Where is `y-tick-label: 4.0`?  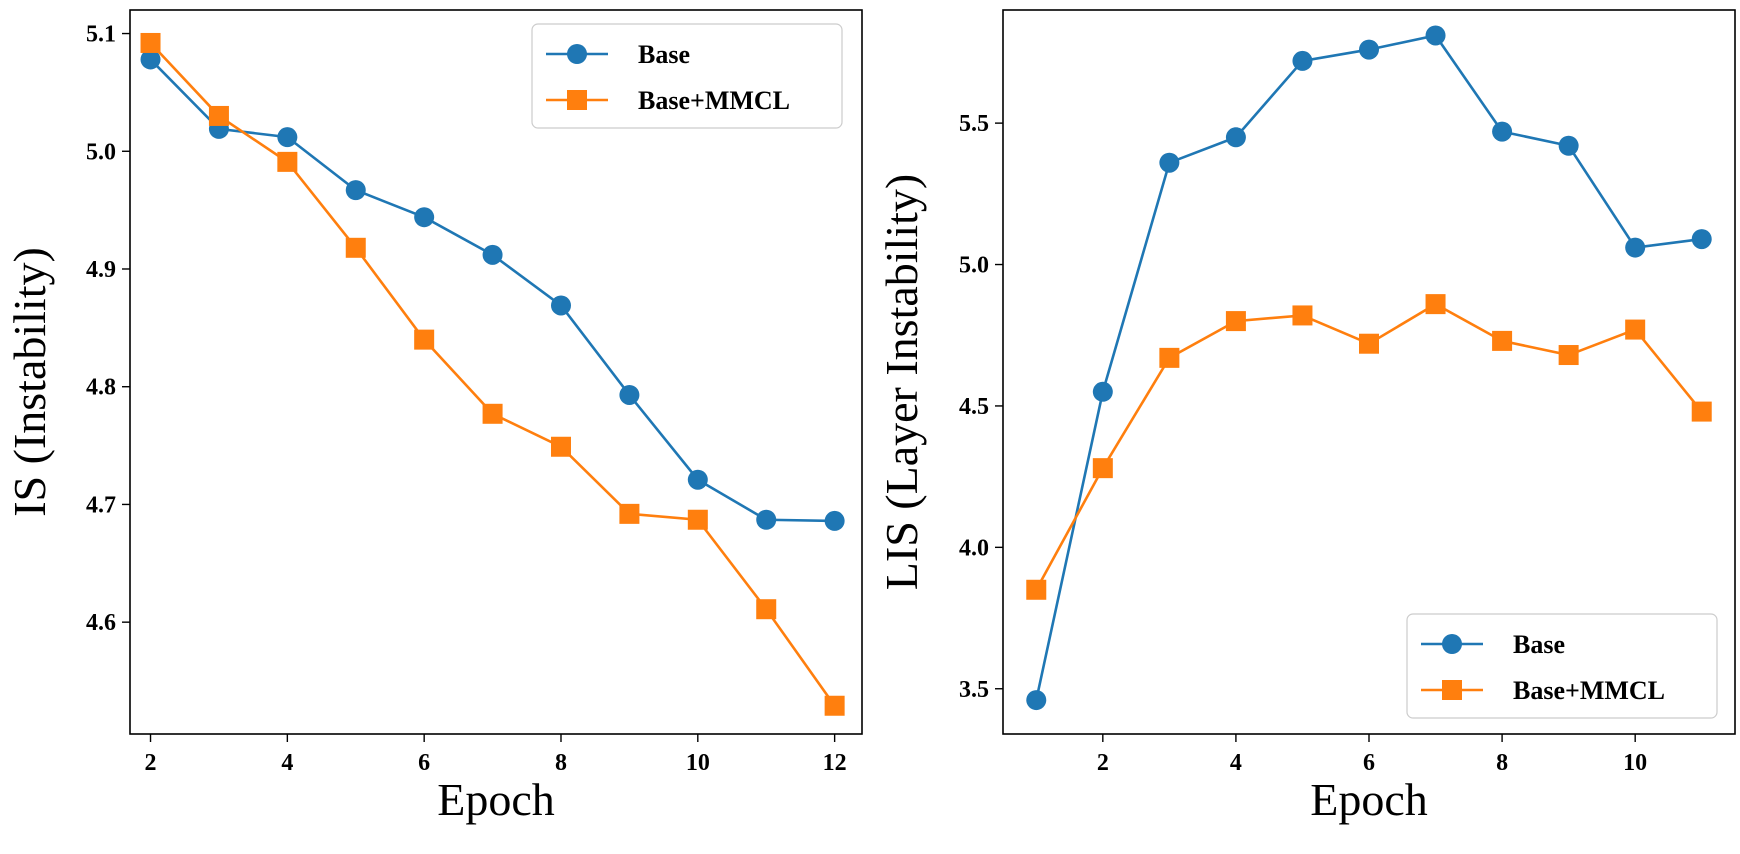
y-tick-label: 4.0 is located at coordinates (974, 548).